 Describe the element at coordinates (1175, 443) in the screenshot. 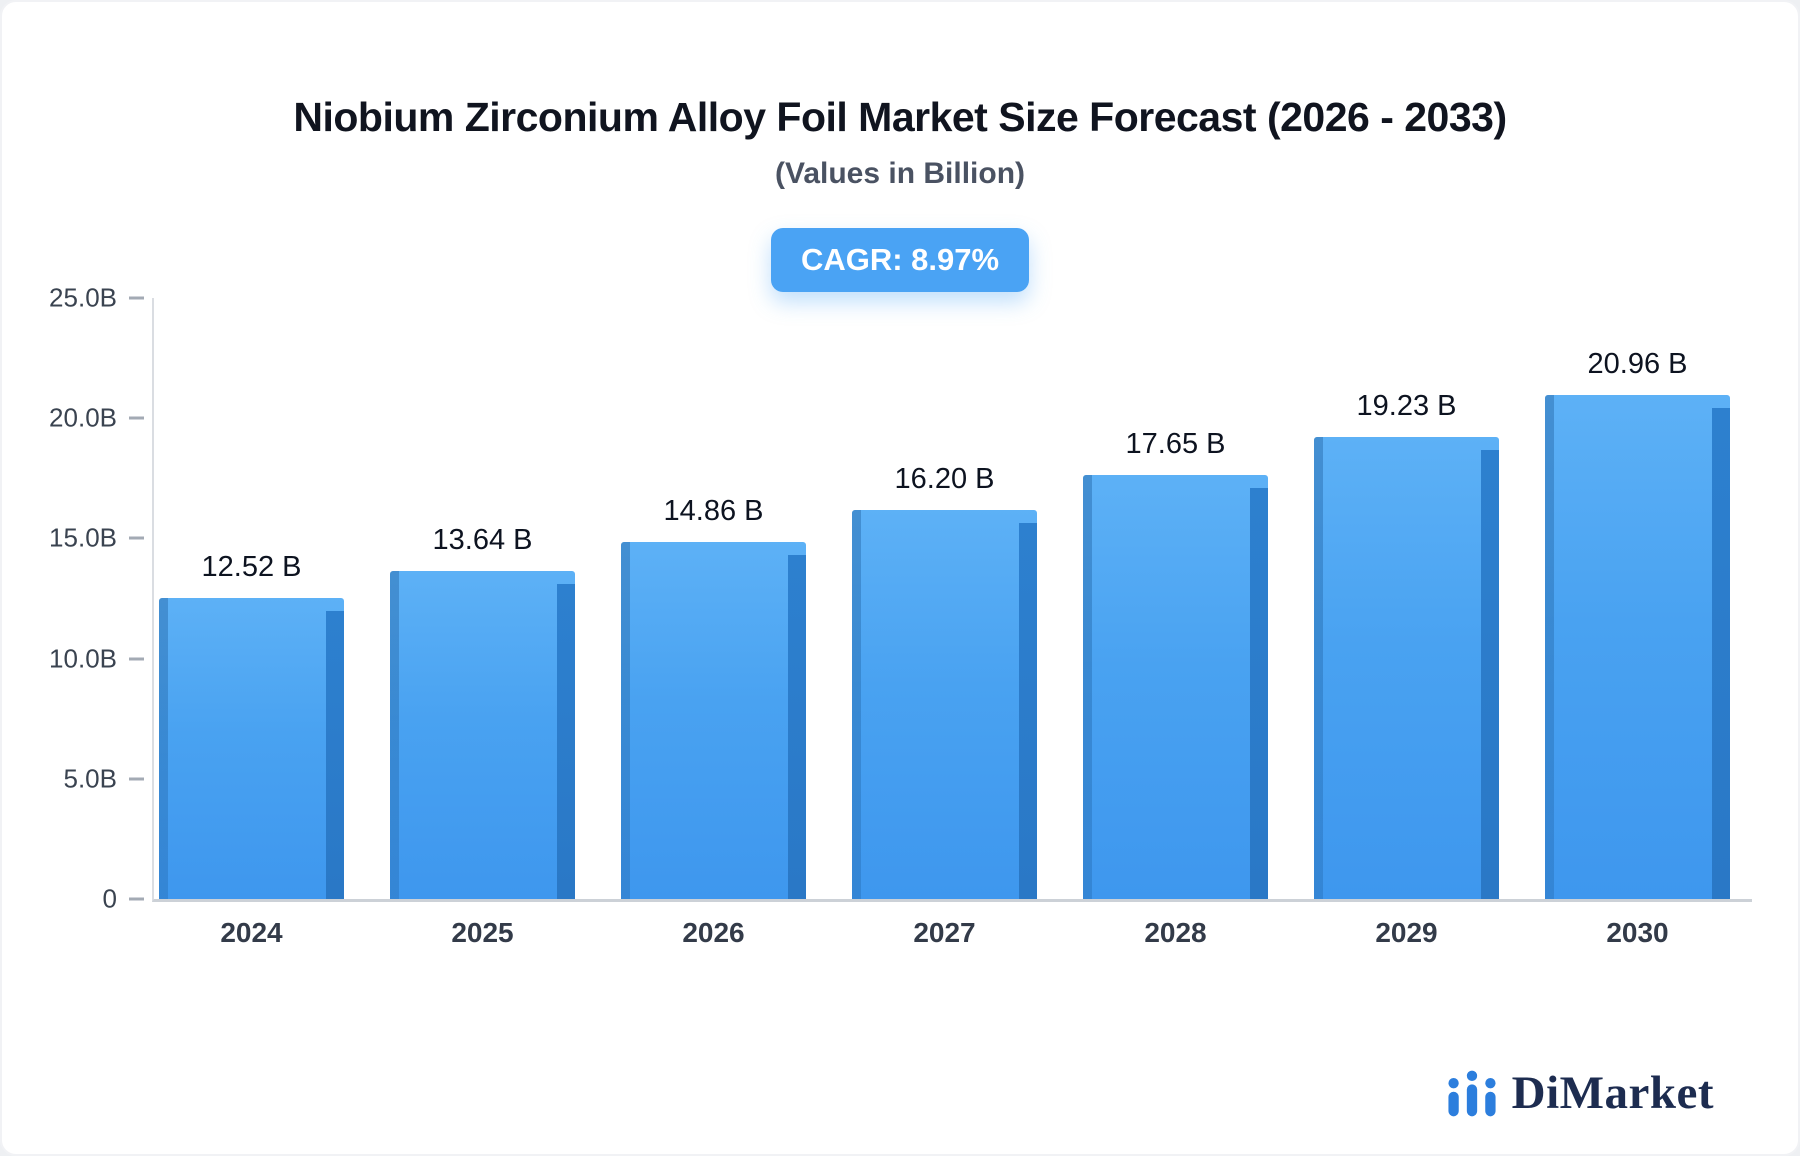

I see `bar-value-label: 17.65 B` at that location.